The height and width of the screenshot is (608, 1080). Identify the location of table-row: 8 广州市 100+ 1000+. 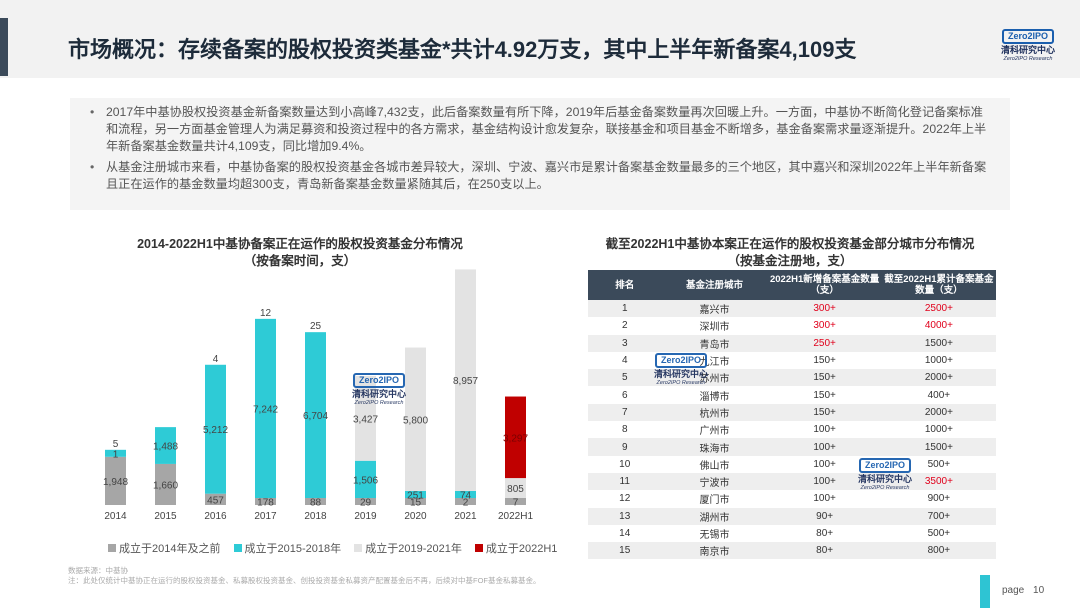
(792, 430).